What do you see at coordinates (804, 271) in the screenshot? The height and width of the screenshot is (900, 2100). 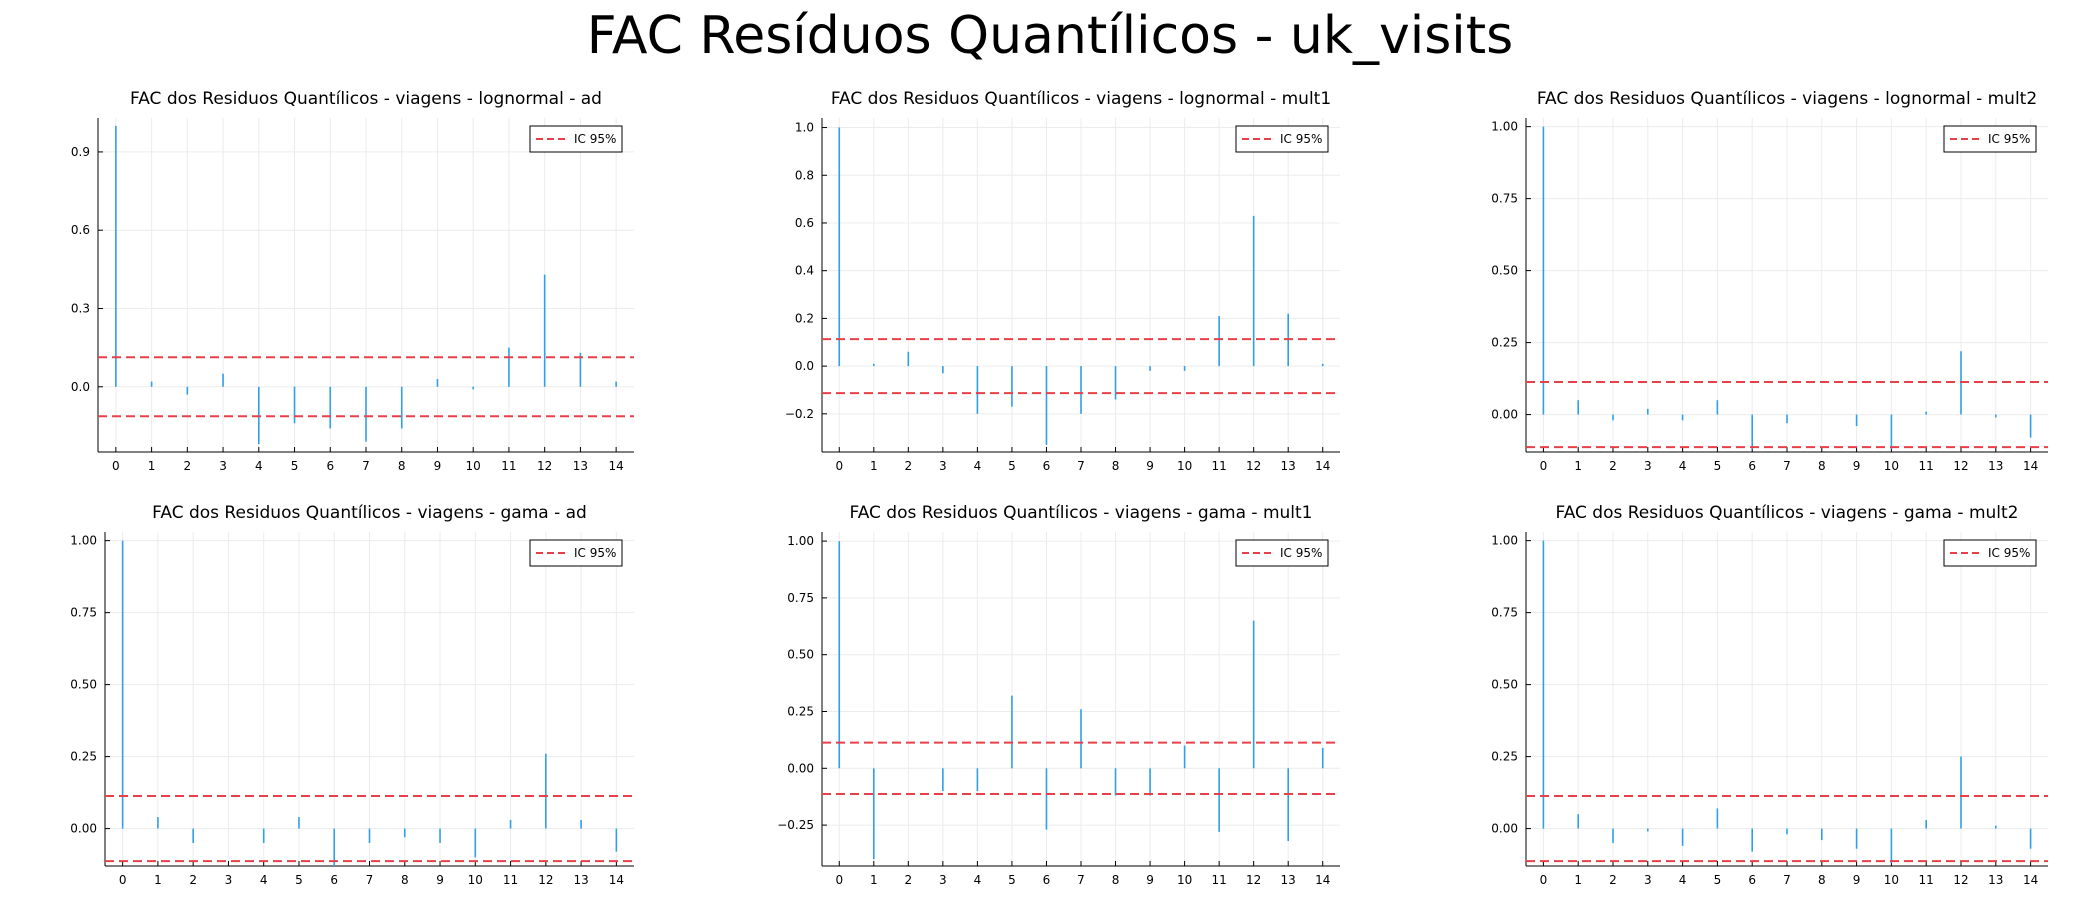 I see `y-tick-label: 0.4` at bounding box center [804, 271].